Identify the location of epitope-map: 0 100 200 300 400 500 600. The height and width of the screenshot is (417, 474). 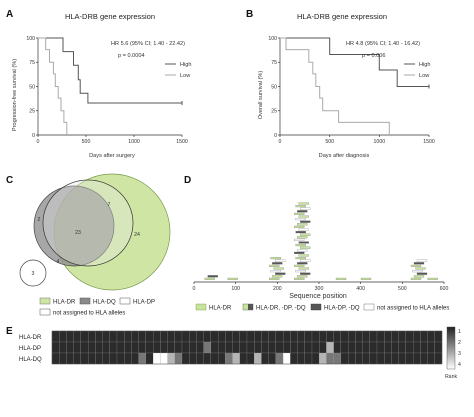
(321, 247).